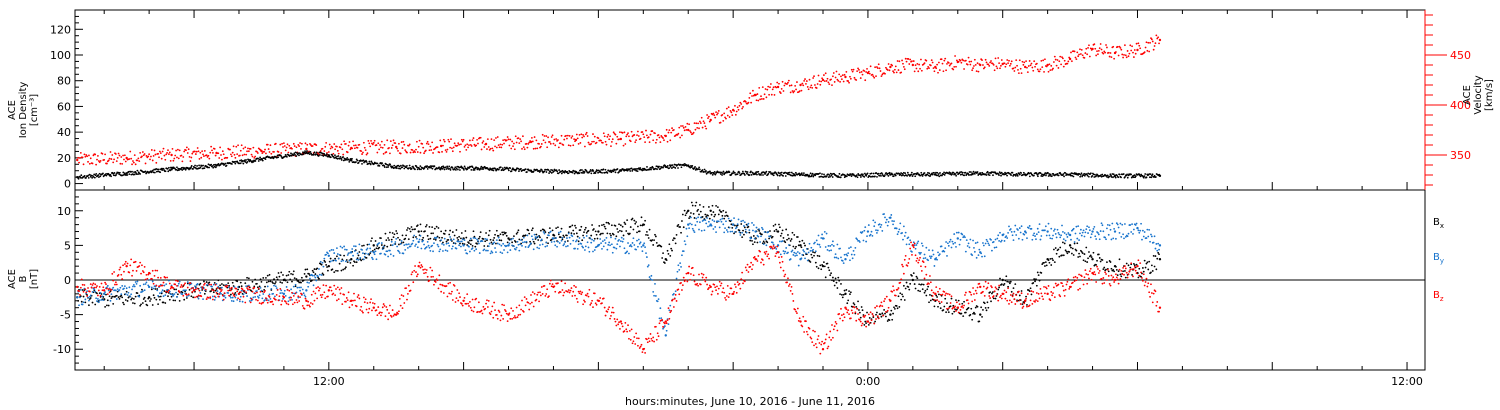  What do you see at coordinates (619, 165) in the screenshot?
I see `density-series` at bounding box center [619, 165].